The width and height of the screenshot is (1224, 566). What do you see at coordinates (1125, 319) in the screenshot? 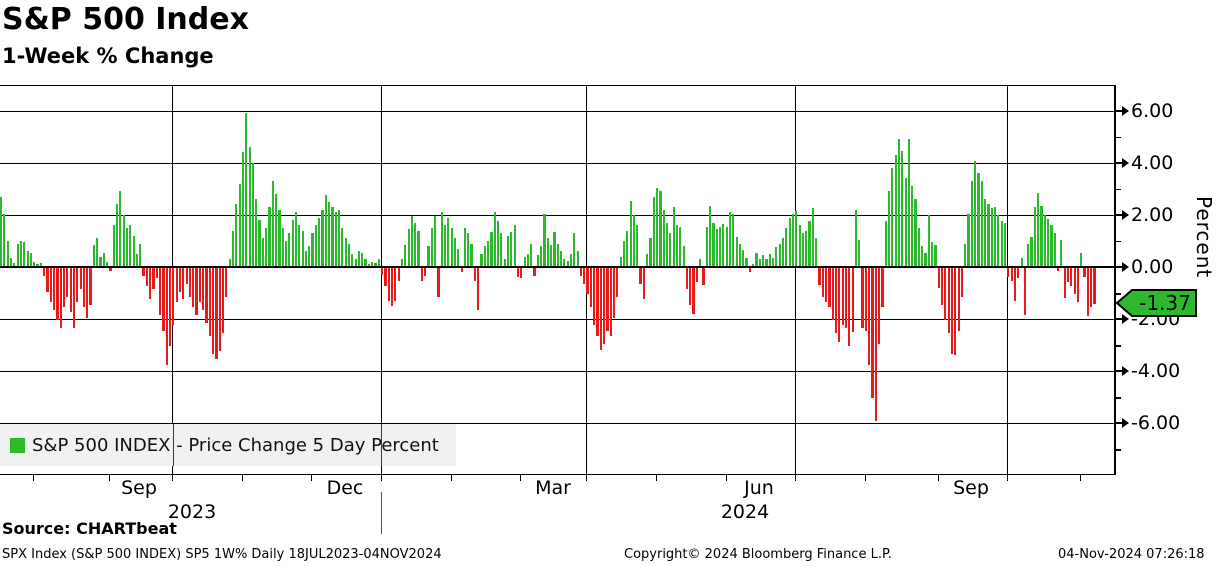
I see `y-tick-arrowhead` at bounding box center [1125, 319].